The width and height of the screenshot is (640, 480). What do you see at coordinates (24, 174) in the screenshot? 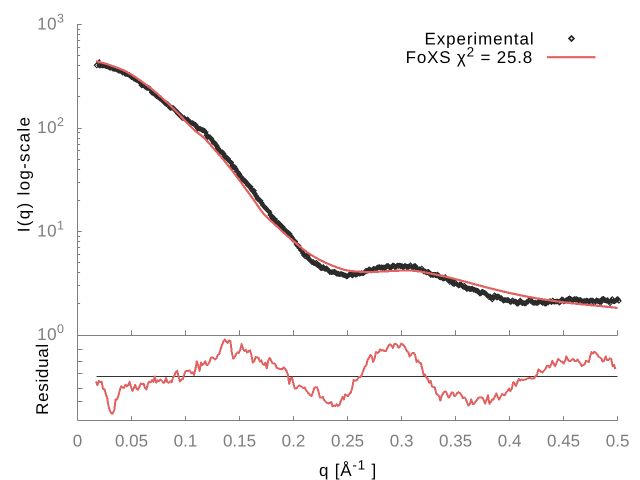
I see `svg-text: I(q) log-scale` at bounding box center [24, 174].